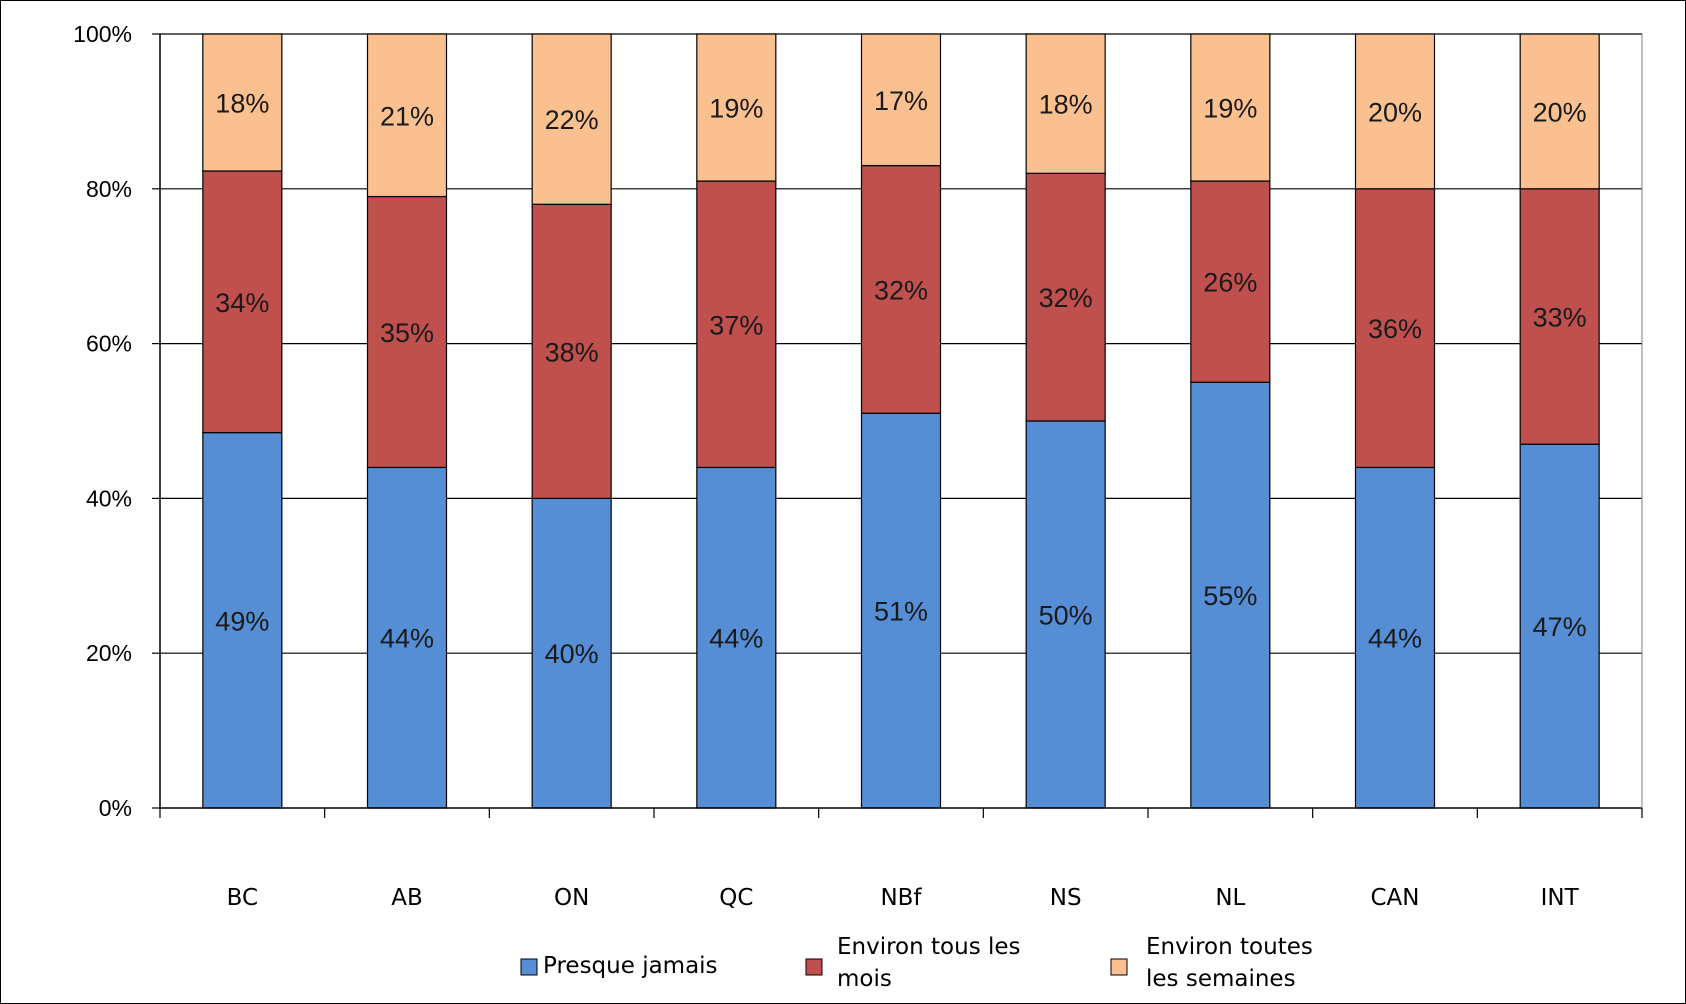  What do you see at coordinates (1230, 898) in the screenshot?
I see `x-tick-label: NL` at bounding box center [1230, 898].